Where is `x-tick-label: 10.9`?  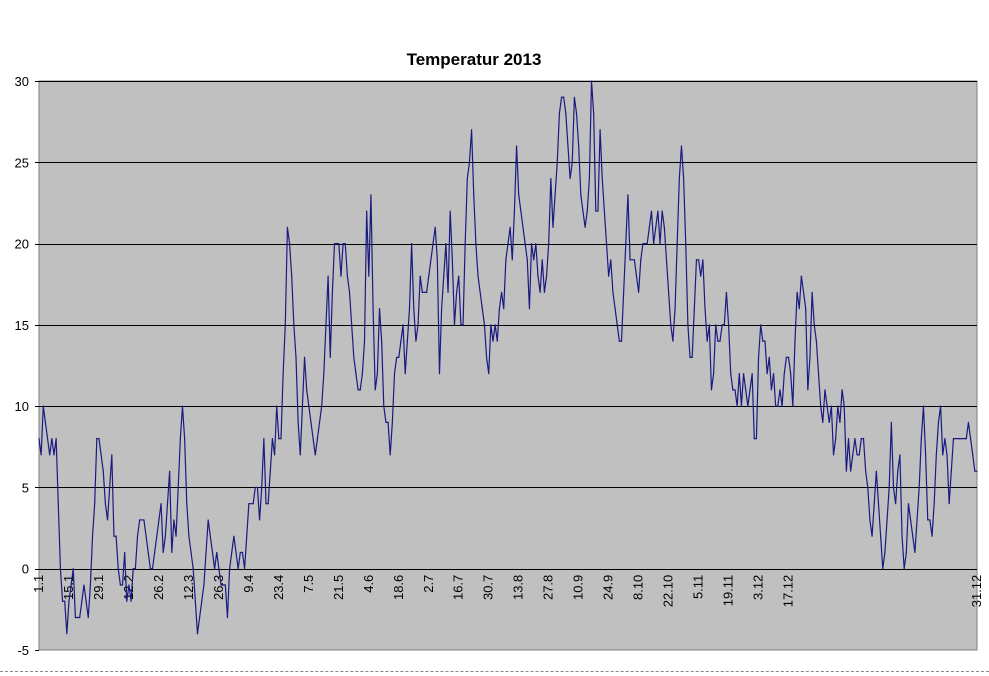
x-tick-label: 10.9 is located at coordinates (578, 587).